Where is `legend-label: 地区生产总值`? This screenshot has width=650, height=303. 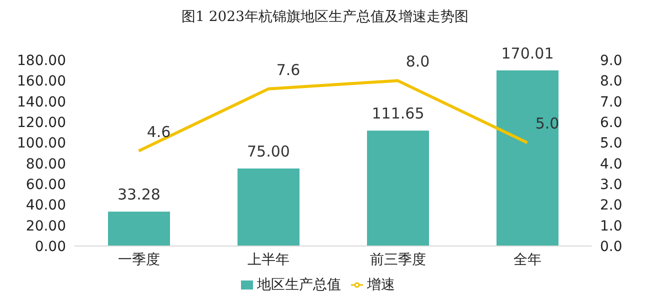 legend-label: 地区生产总值 is located at coordinates (299, 285).